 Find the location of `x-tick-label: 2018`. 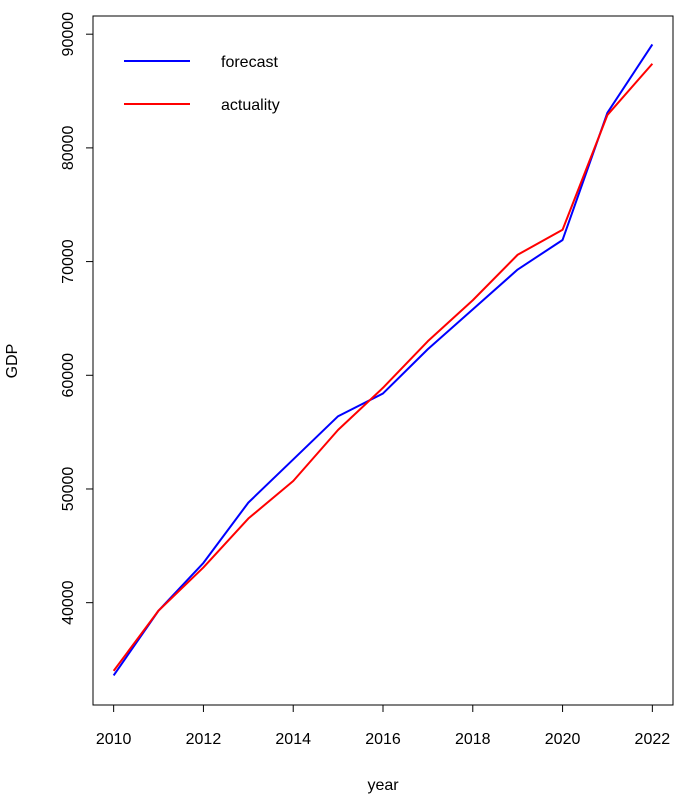

x-tick-label: 2018 is located at coordinates (473, 739).